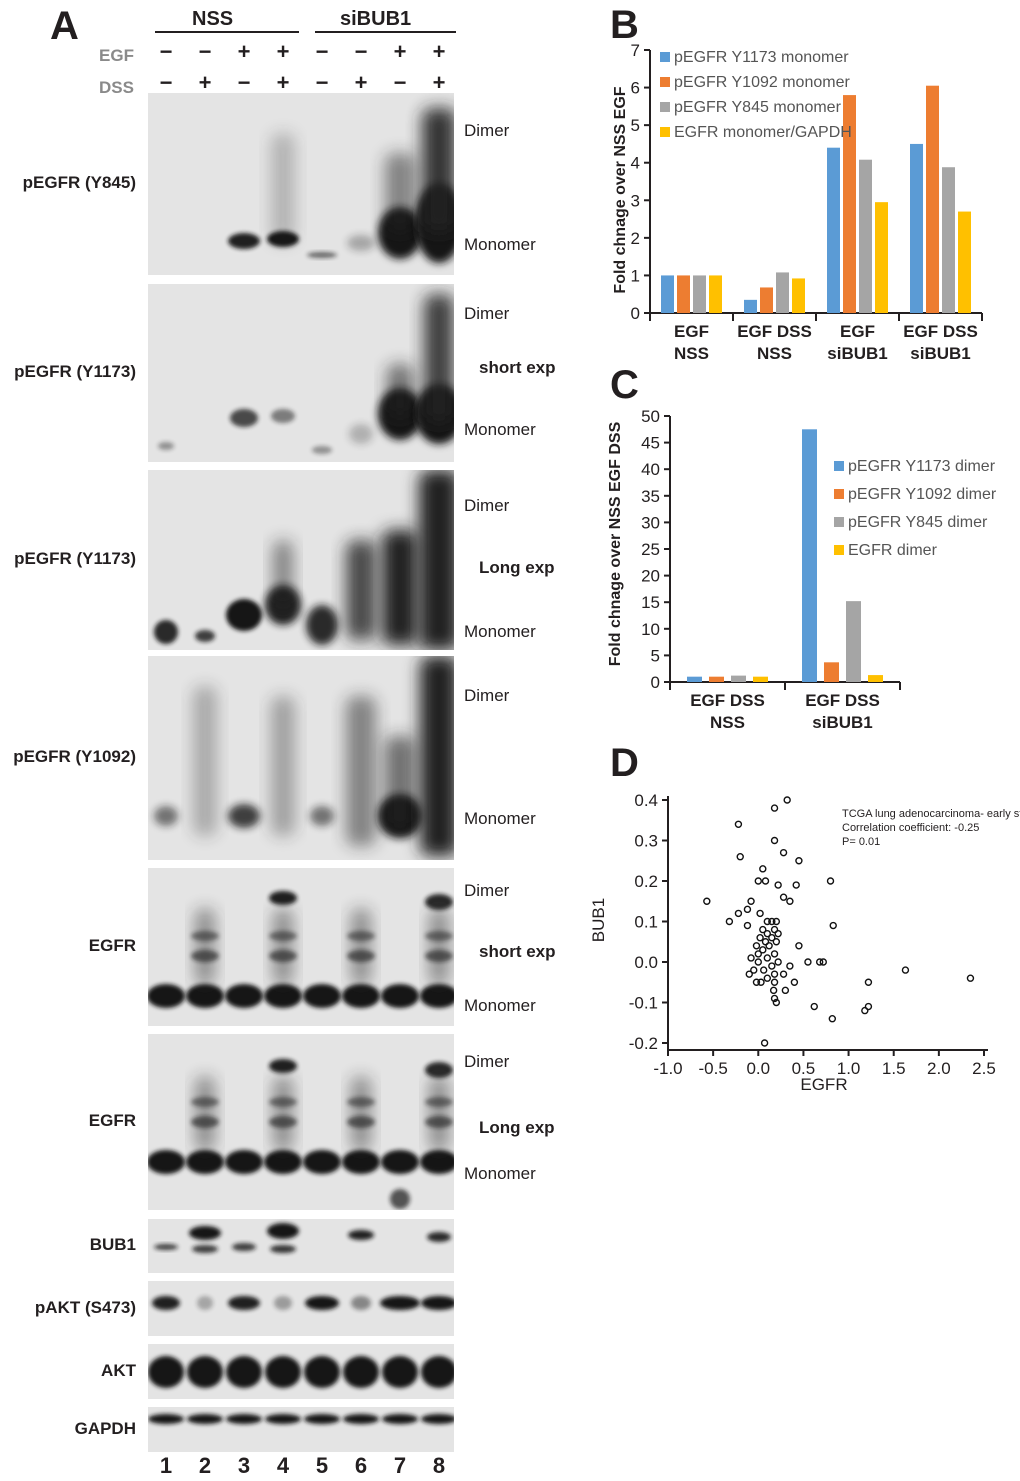 The height and width of the screenshot is (1481, 1020). Describe the element at coordinates (922, 494) in the screenshot. I see `legend-label: pEGFR Y1092 dimer` at that location.